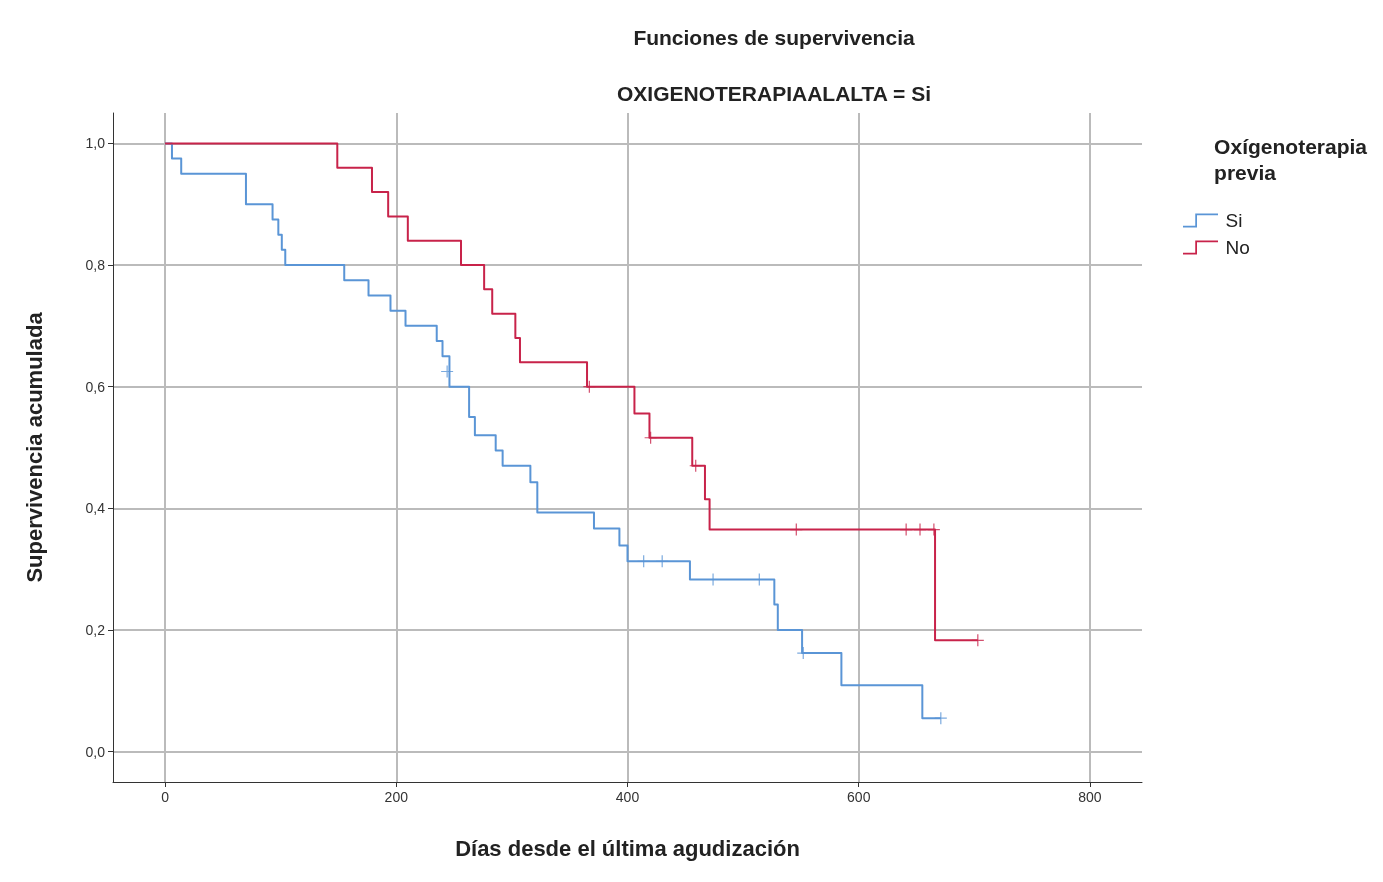 This screenshot has width=1383, height=882. What do you see at coordinates (774, 37) in the screenshot?
I see `chart-title: Funciones de supervivencia` at bounding box center [774, 37].